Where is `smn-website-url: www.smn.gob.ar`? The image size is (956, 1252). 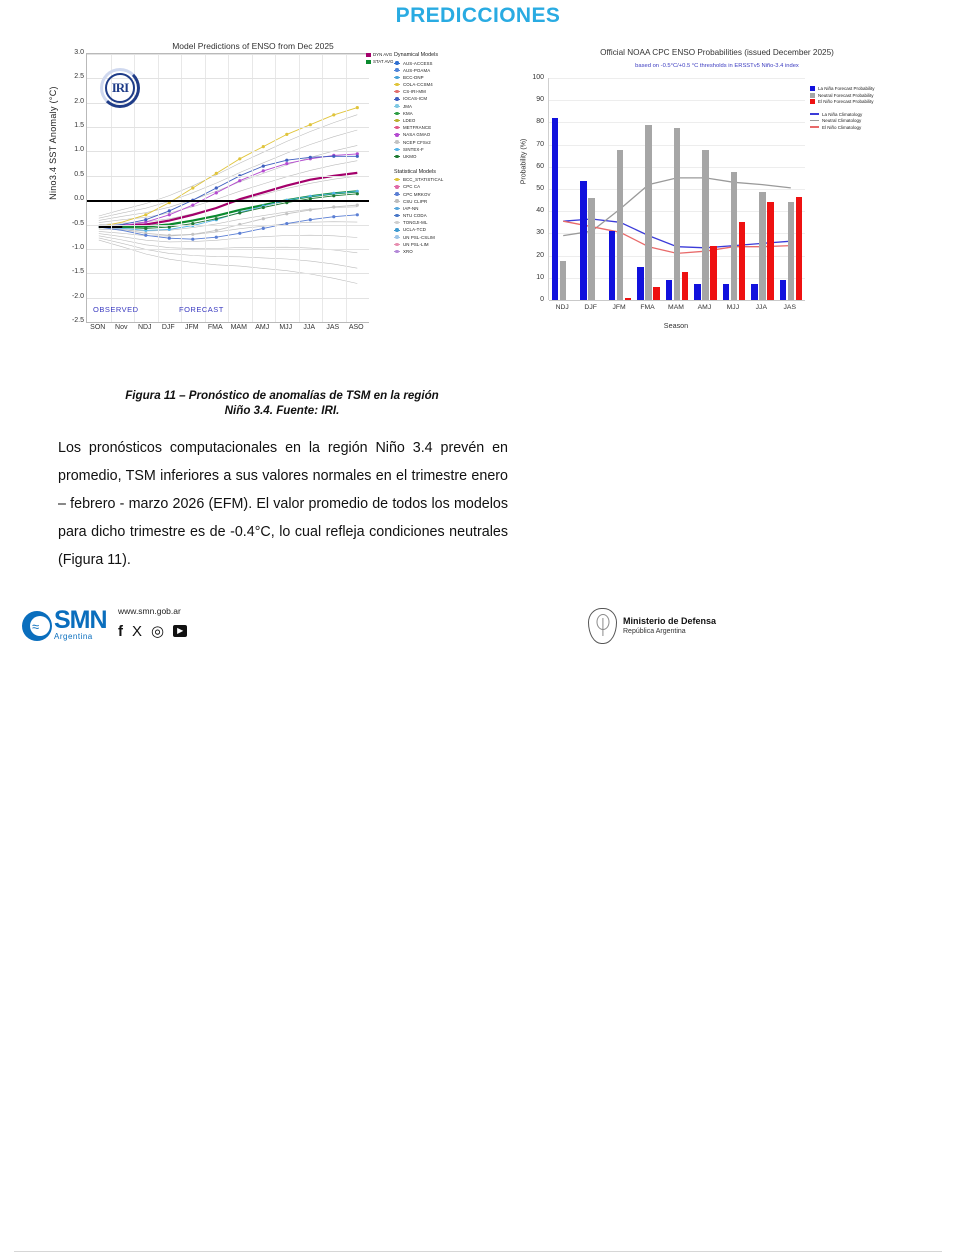 smn-website-url: www.smn.gob.ar is located at coordinates (149, 611).